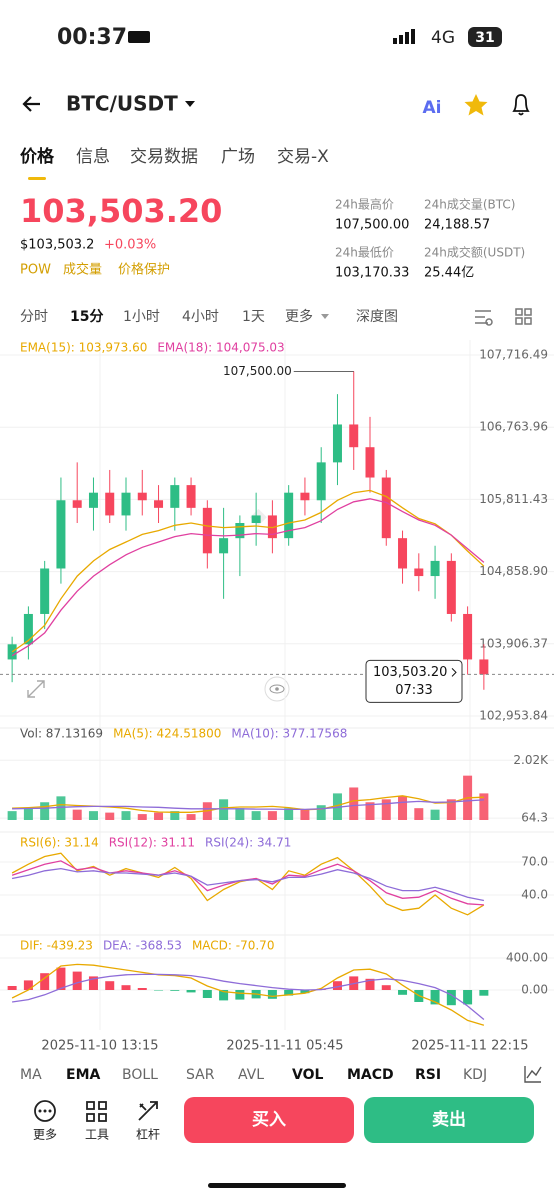 The width and height of the screenshot is (554, 1200). Describe the element at coordinates (277, 689) in the screenshot. I see `eye-toggle` at that location.